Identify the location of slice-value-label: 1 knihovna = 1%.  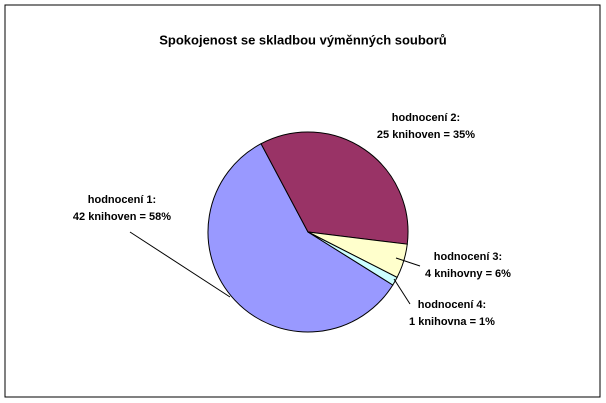
(452, 322).